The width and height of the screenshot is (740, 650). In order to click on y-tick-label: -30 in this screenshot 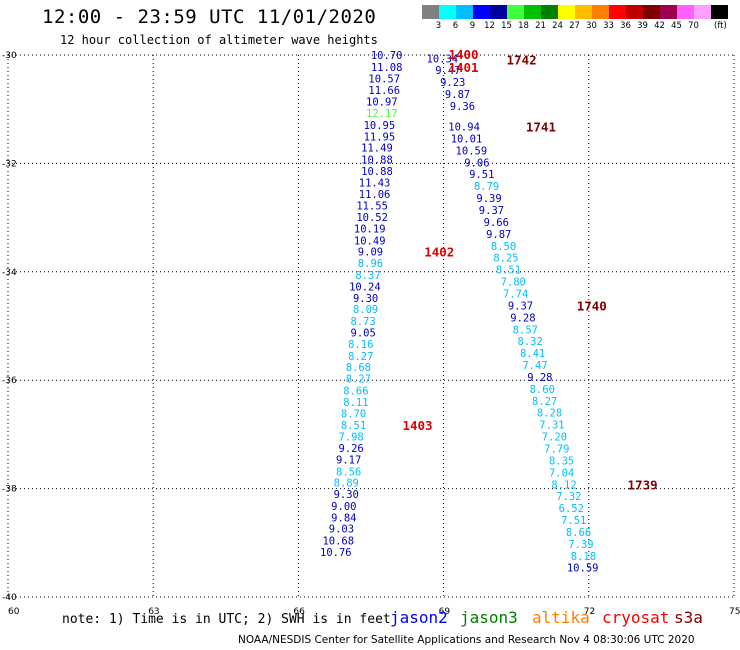, I will do `click(9, 56)`.